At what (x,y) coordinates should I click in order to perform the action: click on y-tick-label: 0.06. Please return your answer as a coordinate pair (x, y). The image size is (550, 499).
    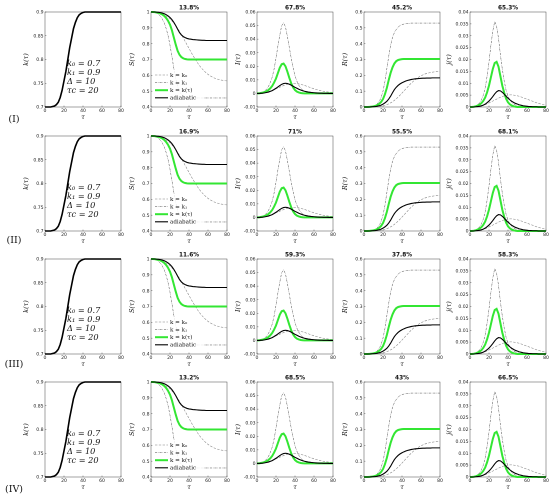
    Looking at the image, I should click on (250, 383).